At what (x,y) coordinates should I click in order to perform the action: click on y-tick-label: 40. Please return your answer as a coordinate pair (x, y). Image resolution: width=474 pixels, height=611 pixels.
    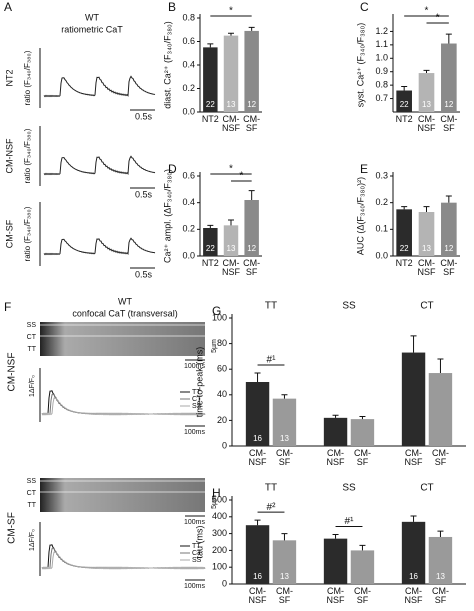
    Looking at the image, I should click on (222, 394).